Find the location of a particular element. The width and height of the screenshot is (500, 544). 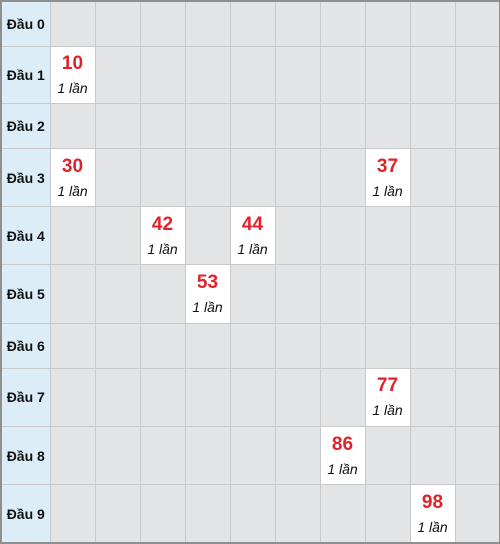

grid-row: Đầu 5 53 1 lần is located at coordinates (250, 294).